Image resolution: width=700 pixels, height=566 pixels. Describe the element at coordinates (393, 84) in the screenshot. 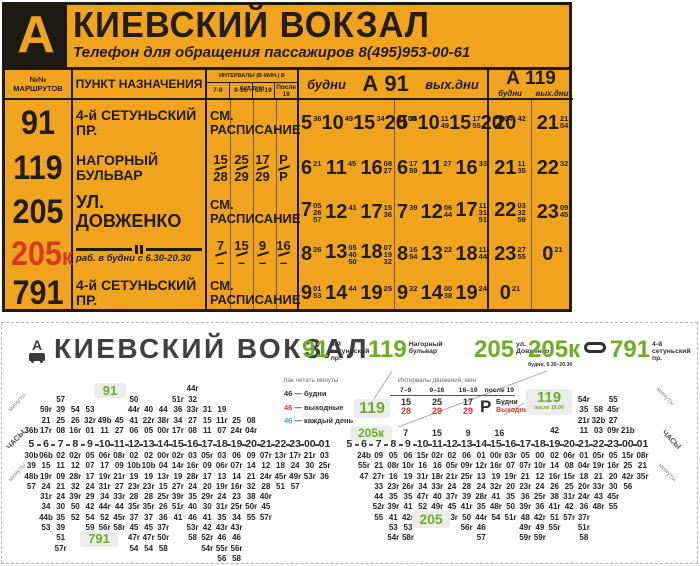

I see `schedule-91-header: будни А 91 вых.дни` at that location.